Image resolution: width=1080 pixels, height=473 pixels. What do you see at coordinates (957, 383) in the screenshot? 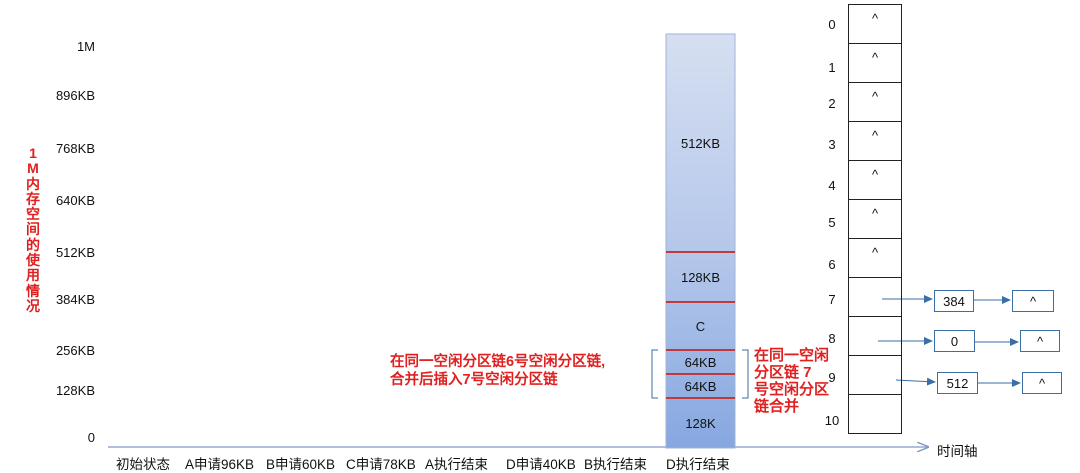
I see `chain-9-node: 512` at bounding box center [957, 383].